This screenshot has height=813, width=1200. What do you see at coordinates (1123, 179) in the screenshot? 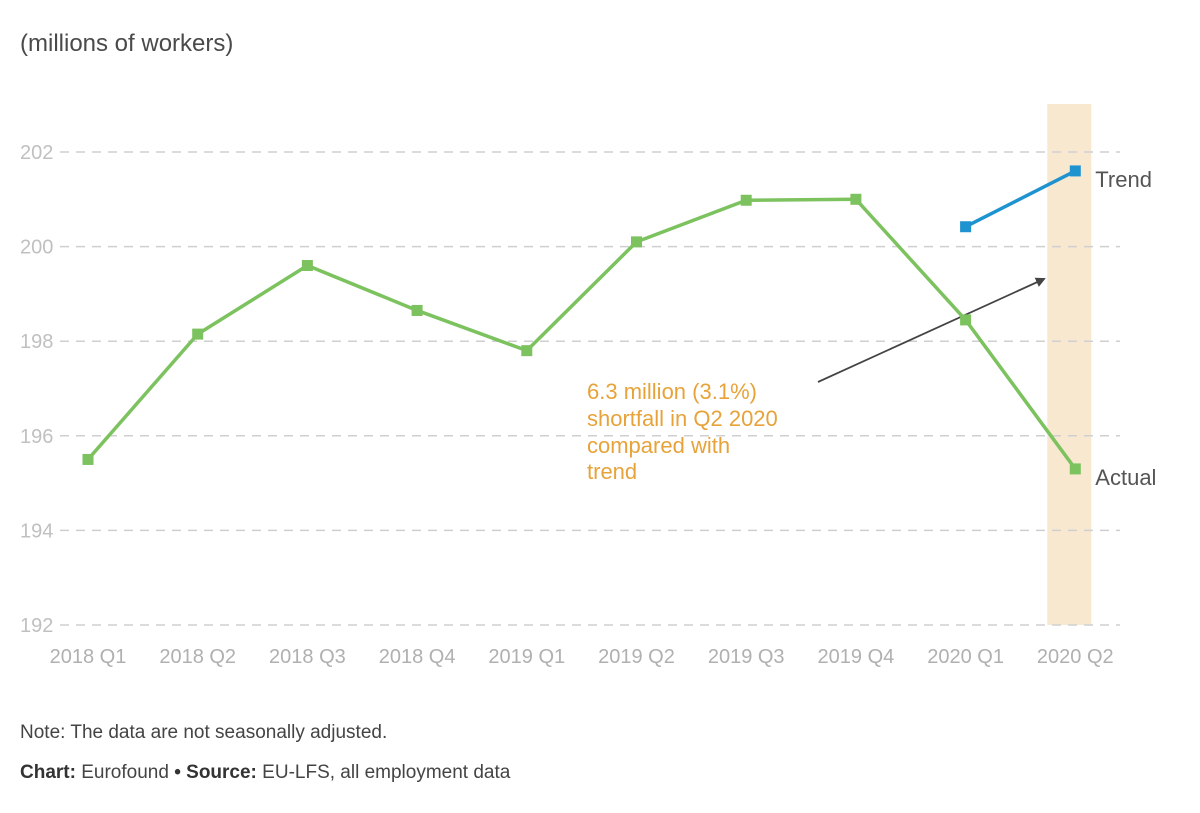
I see `trend-series-label: Trend` at bounding box center [1123, 179].